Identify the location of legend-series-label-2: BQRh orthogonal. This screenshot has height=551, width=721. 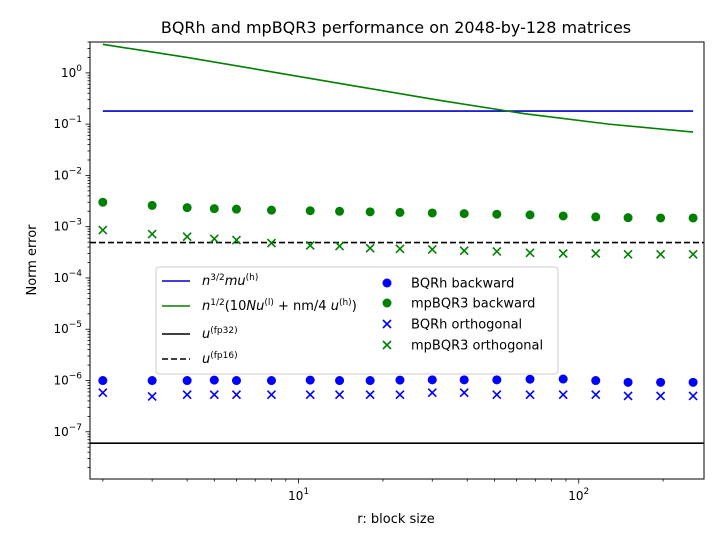
(466, 325).